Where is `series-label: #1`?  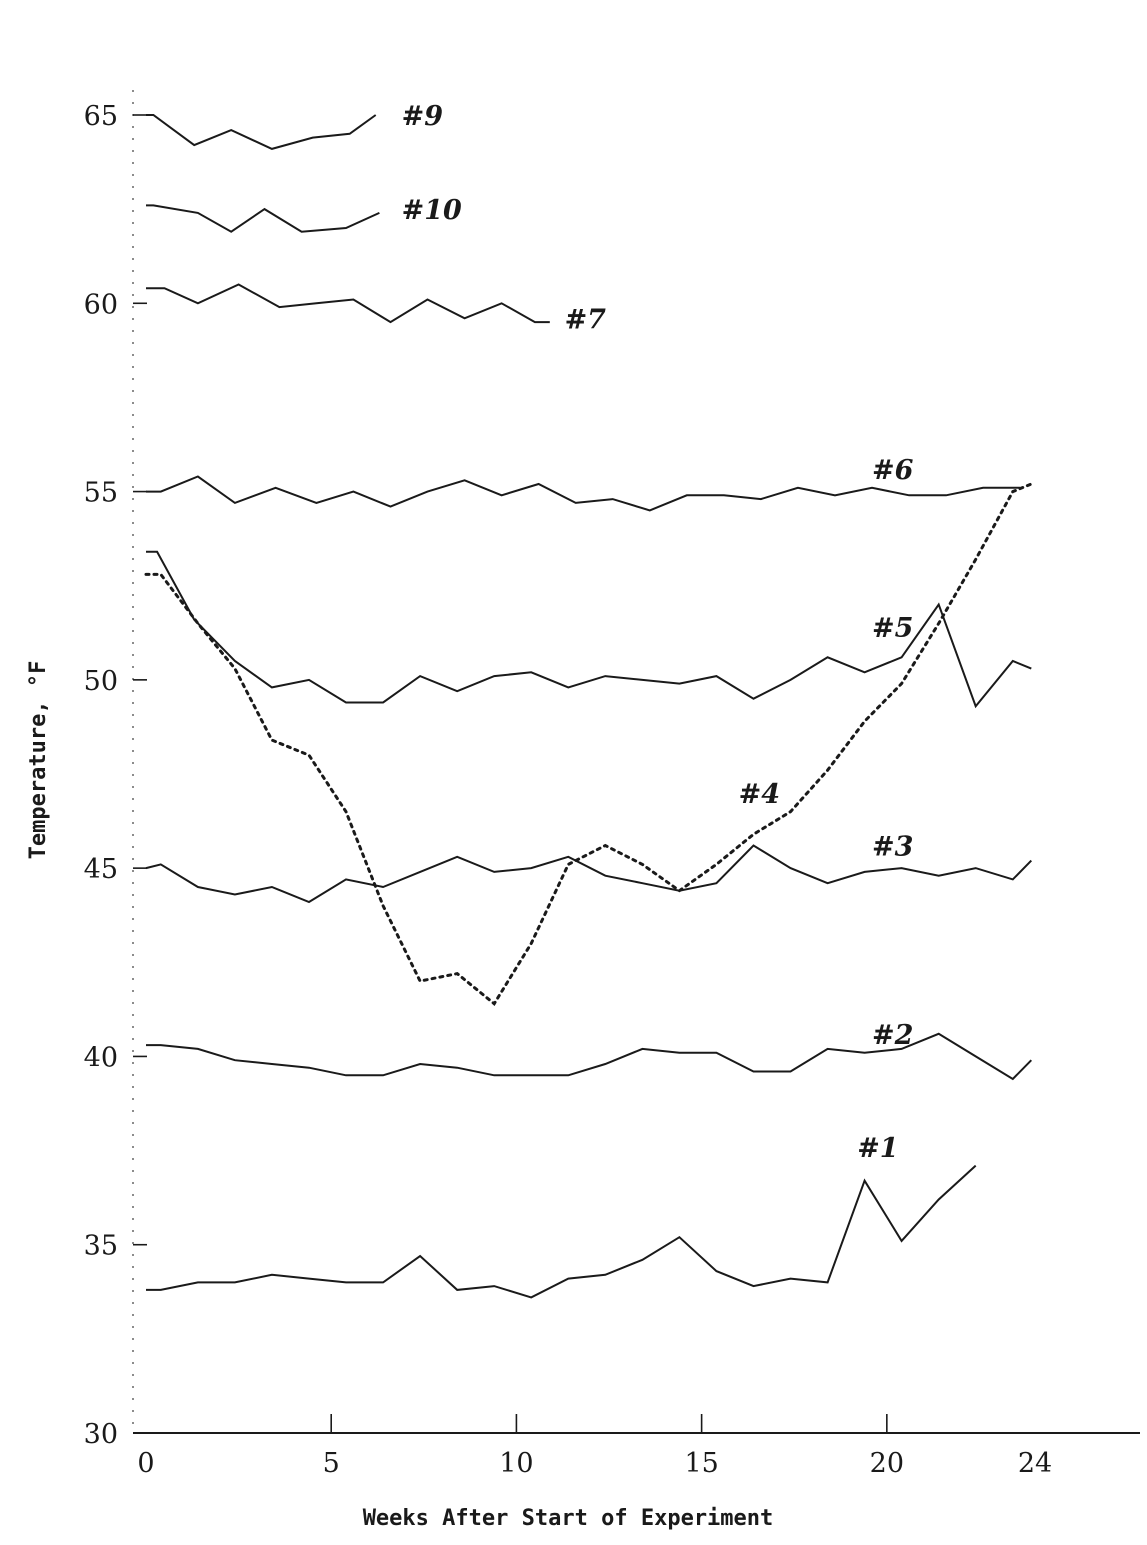 series-label: #1 is located at coordinates (877, 1148).